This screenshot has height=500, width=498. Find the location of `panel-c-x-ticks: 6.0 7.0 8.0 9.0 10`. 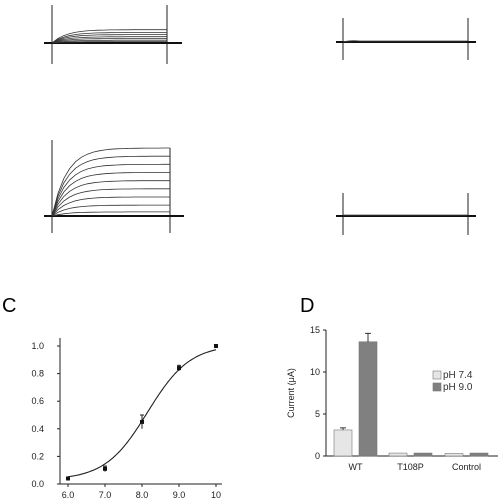

panel-c-x-ticks: 6.0 7.0 8.0 9.0 10 is located at coordinates (141, 492).